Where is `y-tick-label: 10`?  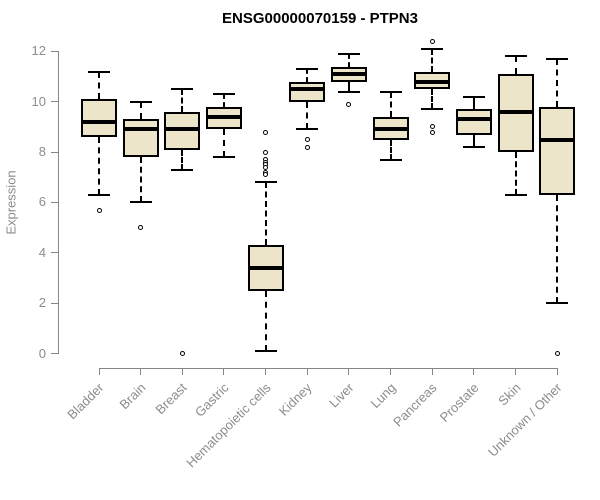 y-tick-label: 10 is located at coordinates (38, 101).